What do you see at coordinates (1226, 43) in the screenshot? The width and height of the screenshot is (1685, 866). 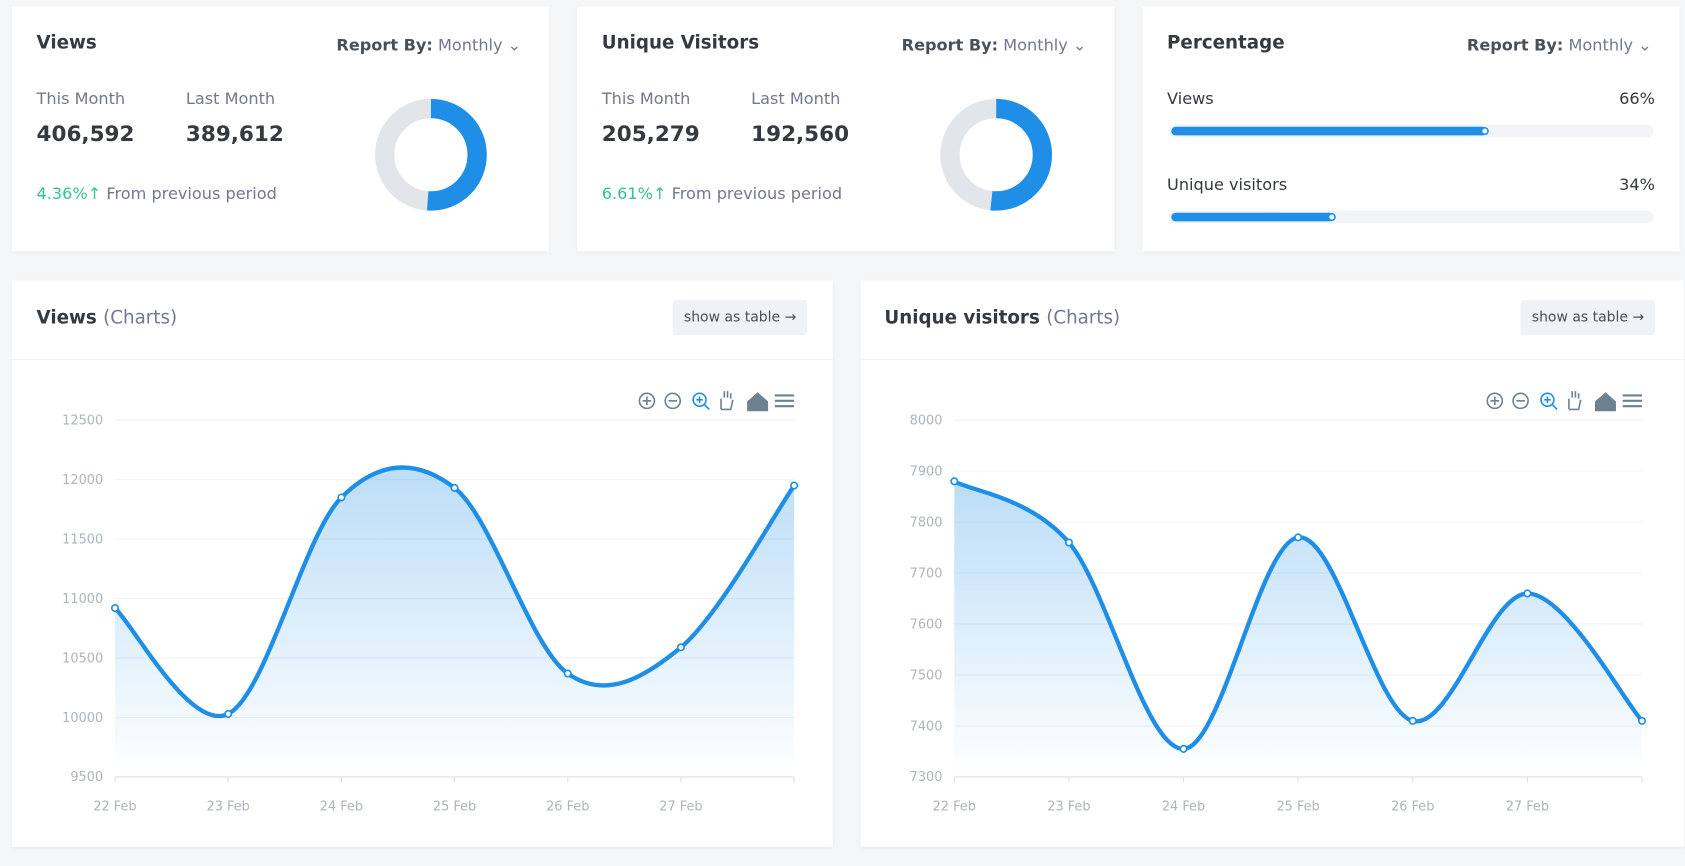 I see `card-title: Percentage` at bounding box center [1226, 43].